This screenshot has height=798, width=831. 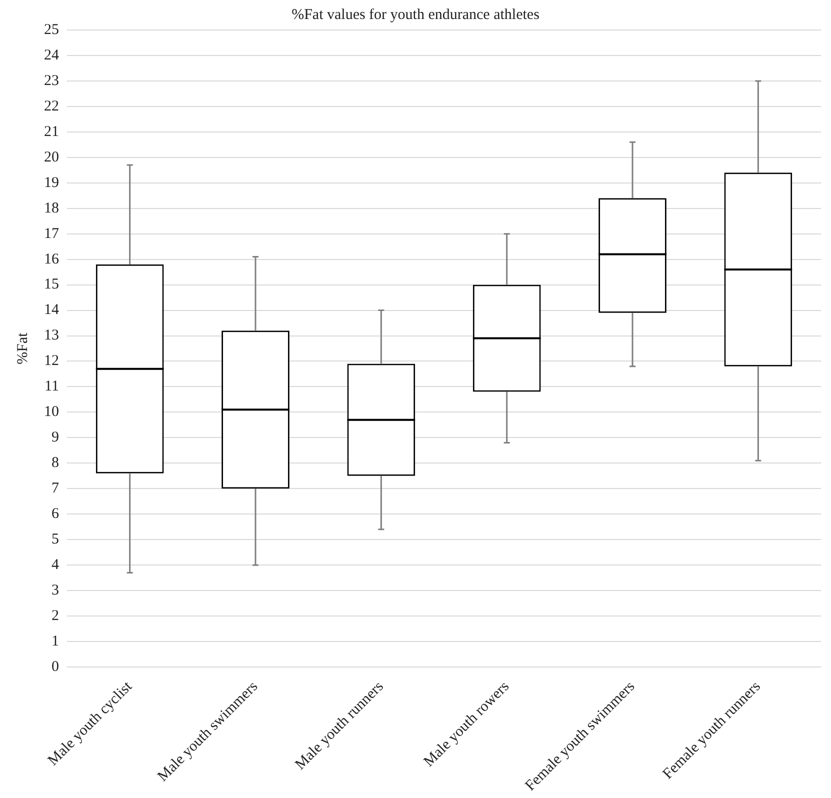 What do you see at coordinates (52, 259) in the screenshot?
I see `y-tick-label: 16` at bounding box center [52, 259].